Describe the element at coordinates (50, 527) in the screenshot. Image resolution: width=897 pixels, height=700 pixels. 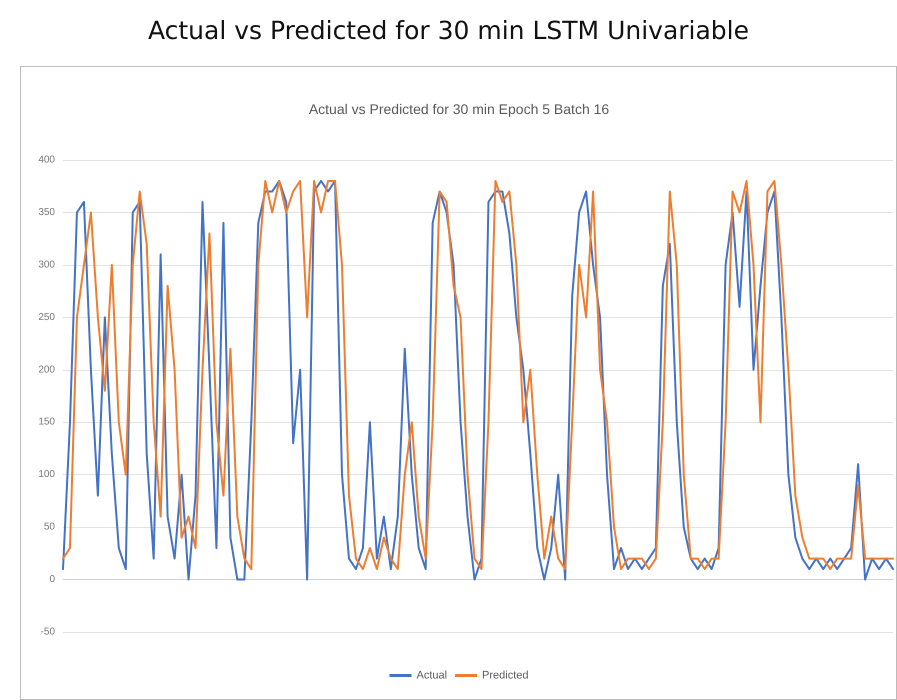
I see `y-tick-label: 50` at that location.